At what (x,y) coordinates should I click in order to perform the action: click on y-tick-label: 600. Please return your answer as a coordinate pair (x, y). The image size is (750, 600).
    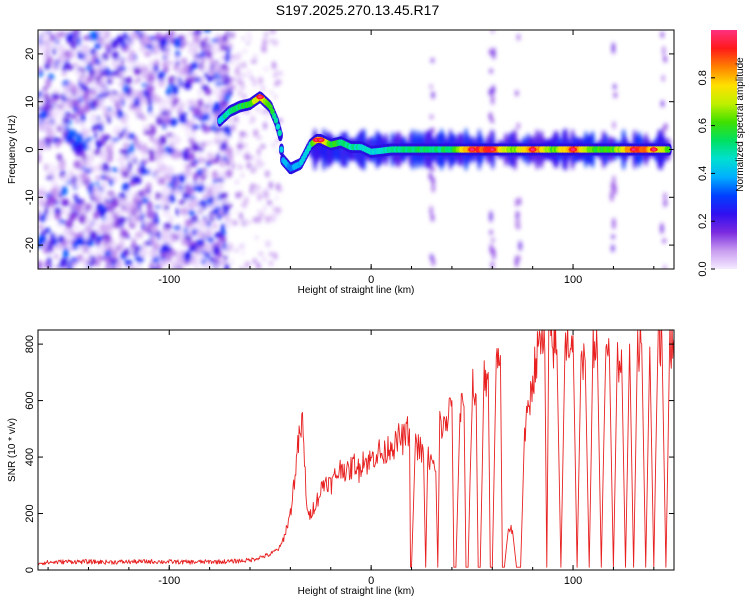
    Looking at the image, I should click on (30, 400).